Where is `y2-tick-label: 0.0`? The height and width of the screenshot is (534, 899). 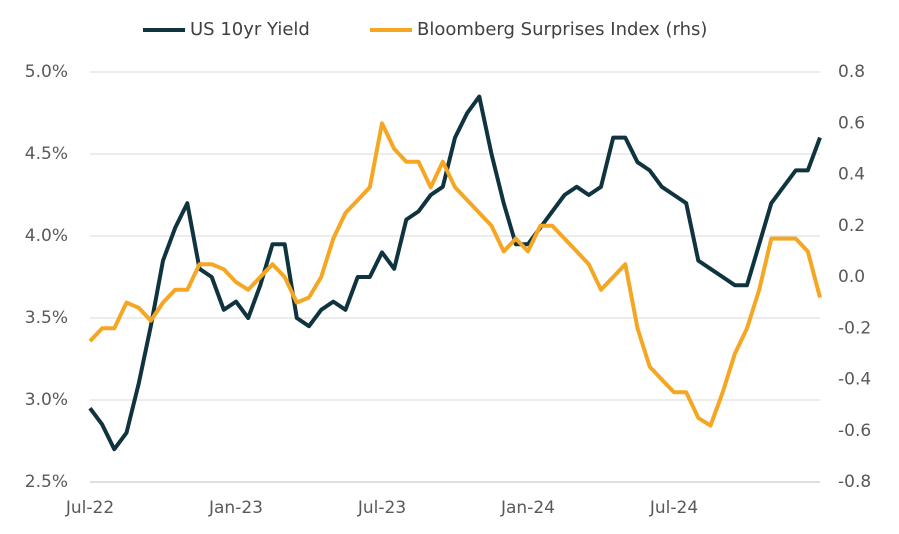
y2-tick-label: 0.0 is located at coordinates (851, 277).